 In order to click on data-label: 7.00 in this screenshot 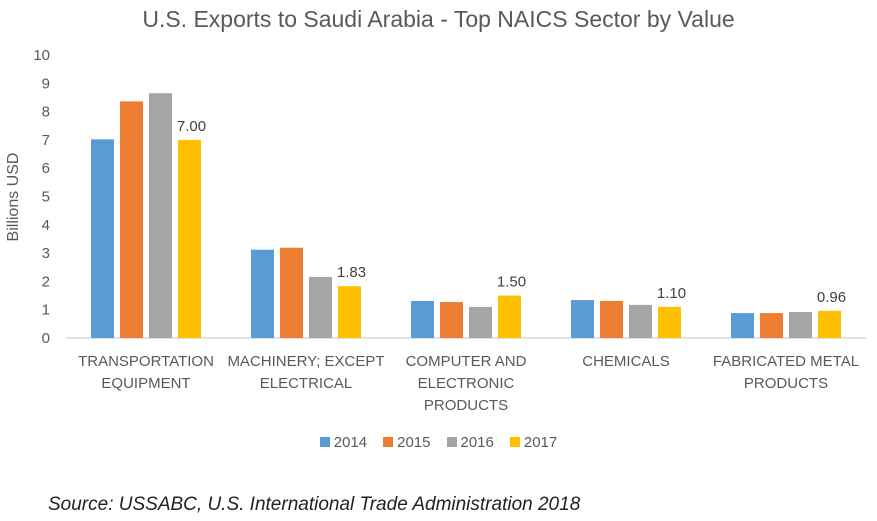, I will do `click(191, 126)`.